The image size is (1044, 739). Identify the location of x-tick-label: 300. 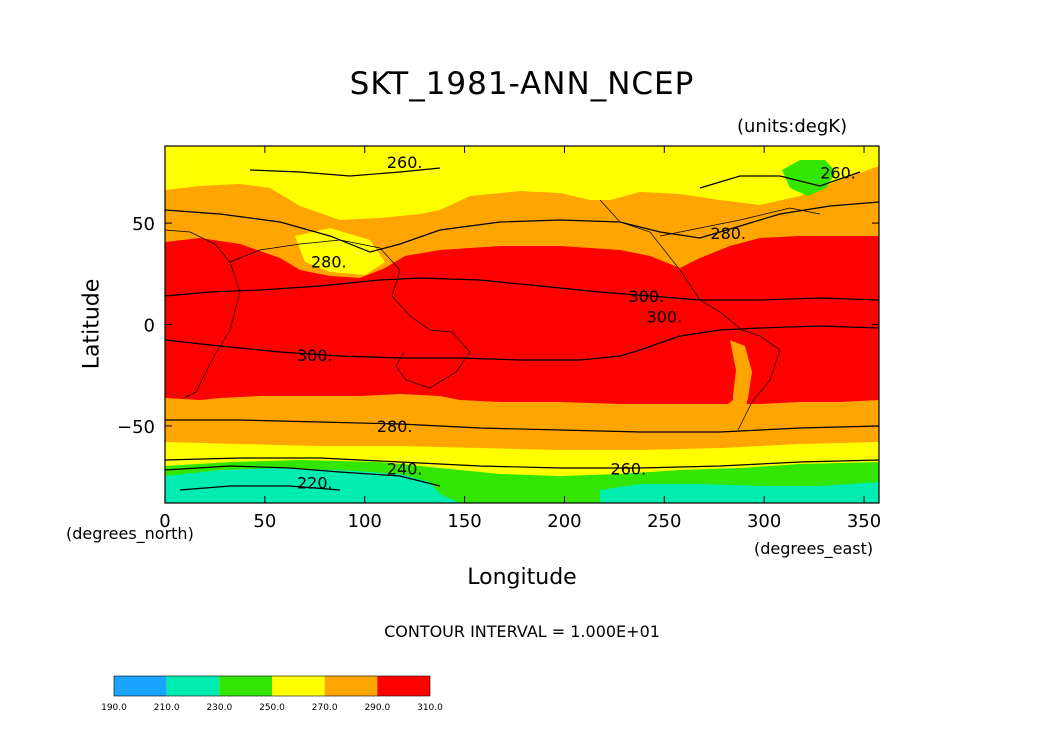
(764, 521).